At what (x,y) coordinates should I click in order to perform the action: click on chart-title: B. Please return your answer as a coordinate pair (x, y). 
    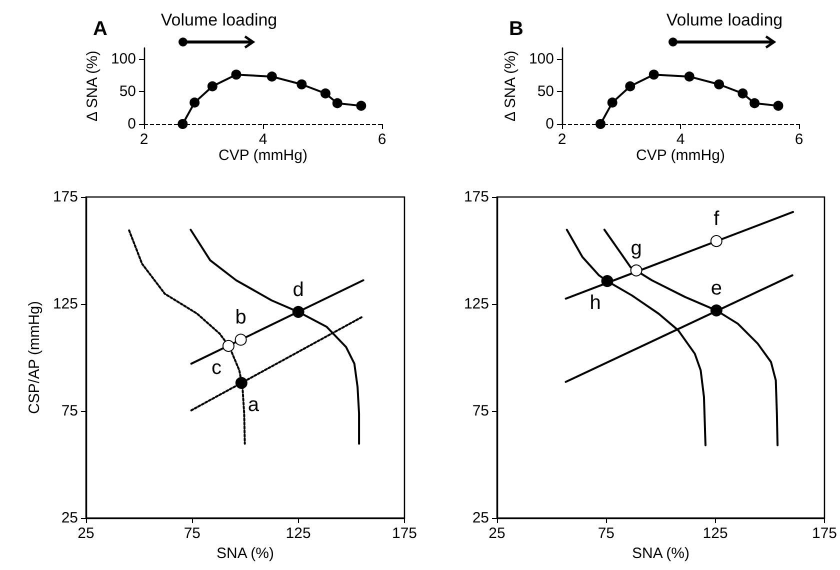
    Looking at the image, I should click on (516, 29).